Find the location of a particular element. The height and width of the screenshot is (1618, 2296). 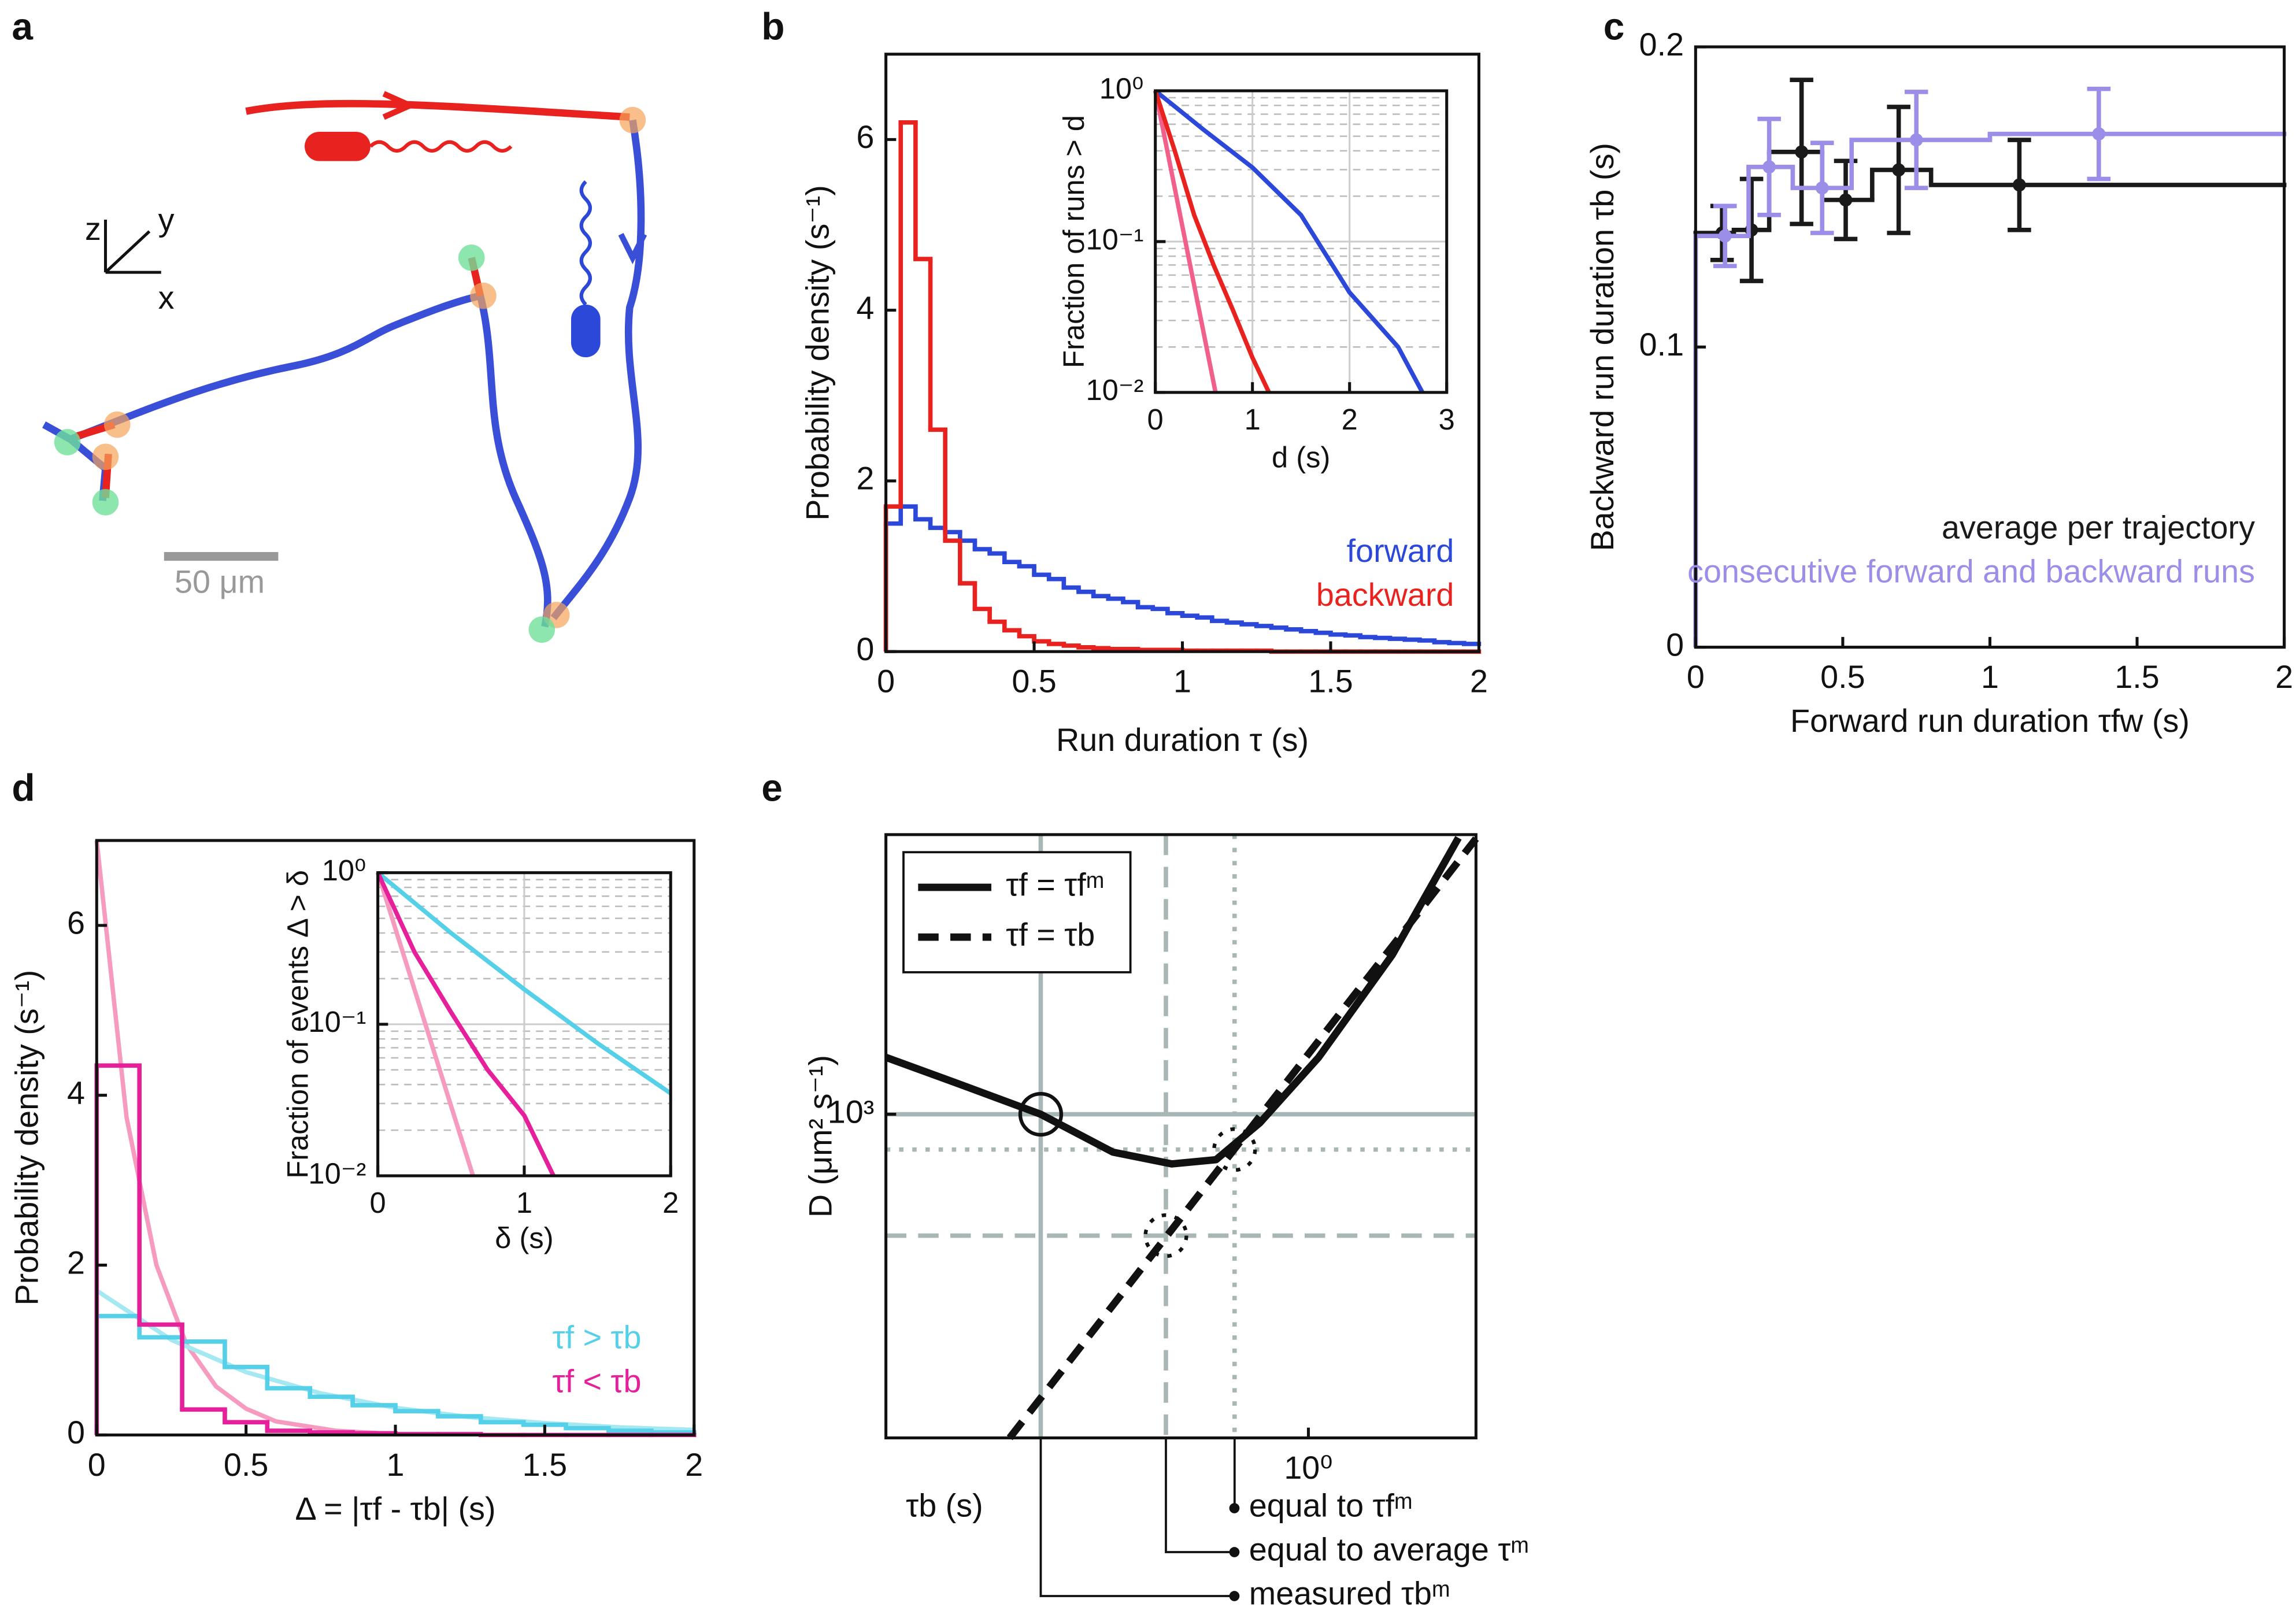

legend-box is located at coordinates (1017, 912).